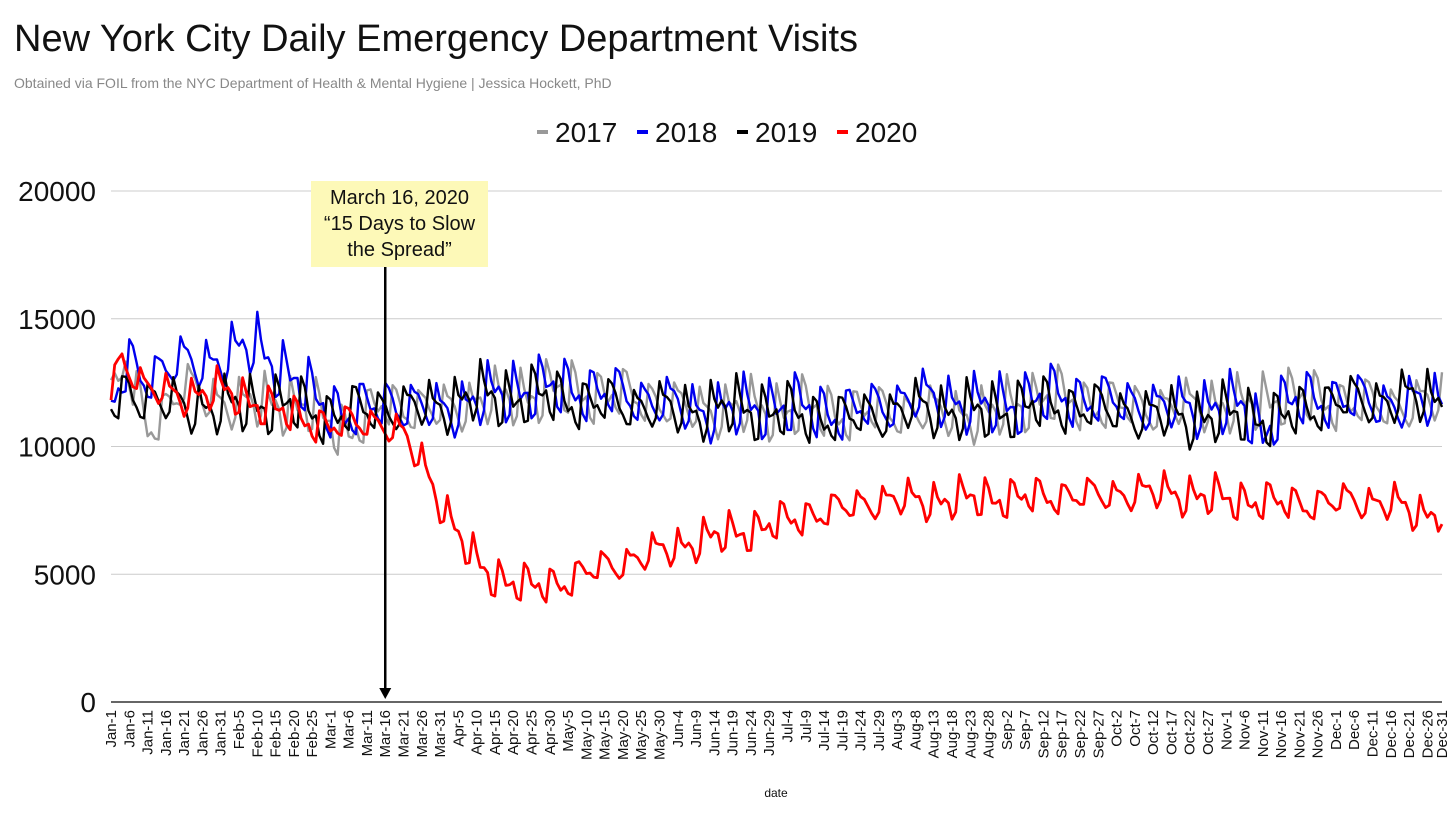  What do you see at coordinates (1245, 730) in the screenshot?
I see `x-tick-label: Nov-6` at bounding box center [1245, 730].